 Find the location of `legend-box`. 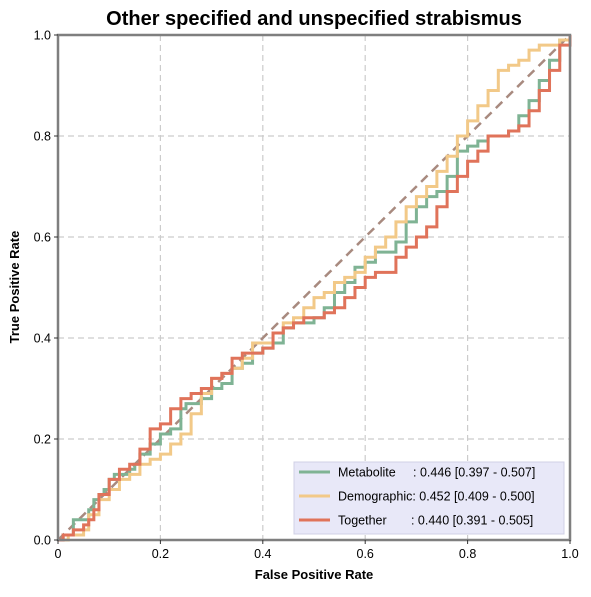

legend-box is located at coordinates (429, 498).